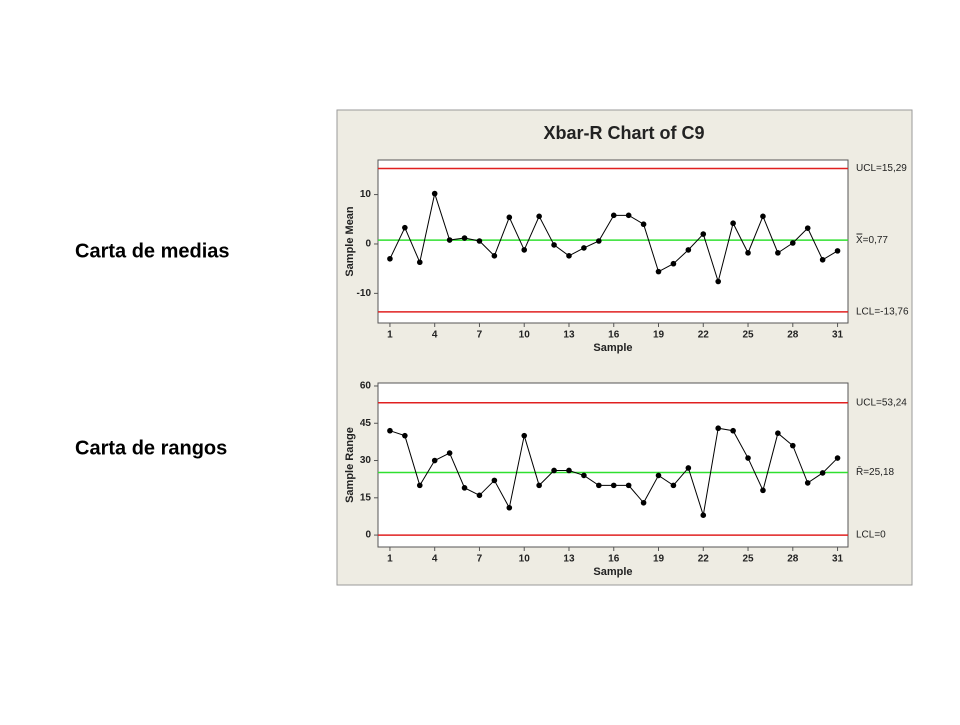 The width and height of the screenshot is (960, 725). What do you see at coordinates (366, 497) in the screenshot?
I see `y-tick-label: 15` at bounding box center [366, 497].